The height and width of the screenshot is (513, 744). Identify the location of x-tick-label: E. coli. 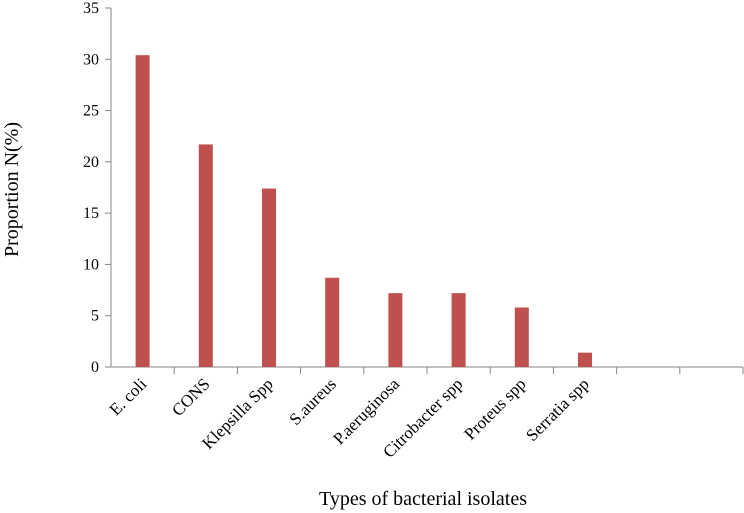
(128, 396).